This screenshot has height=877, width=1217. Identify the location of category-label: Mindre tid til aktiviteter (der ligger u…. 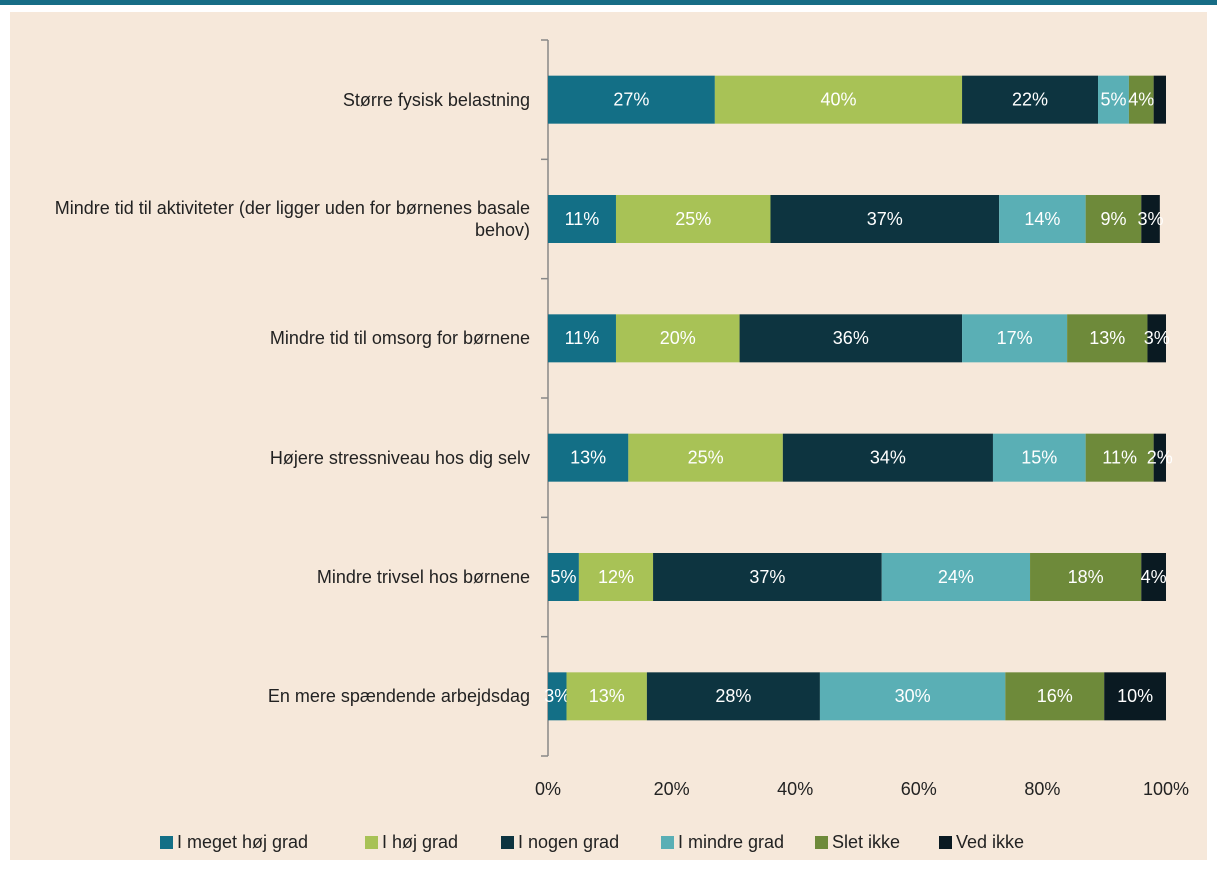
(292, 219).